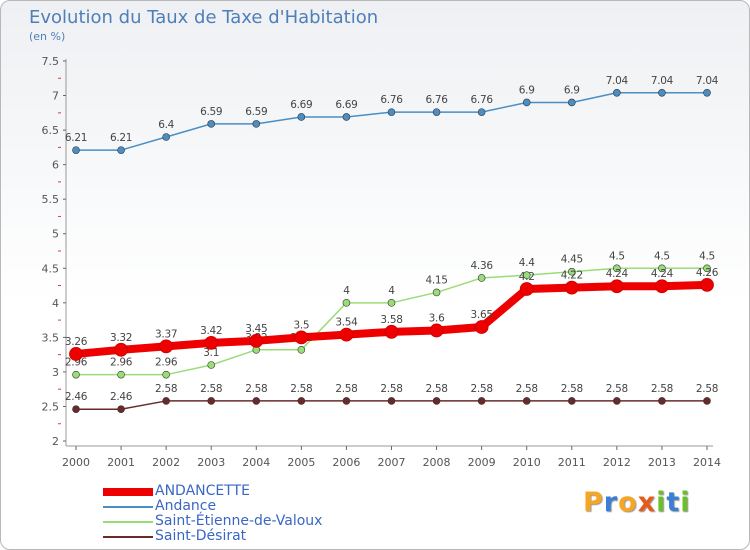 Image resolution: width=750 pixels, height=550 pixels. I want to click on brand-letter: P, so click(593, 502).